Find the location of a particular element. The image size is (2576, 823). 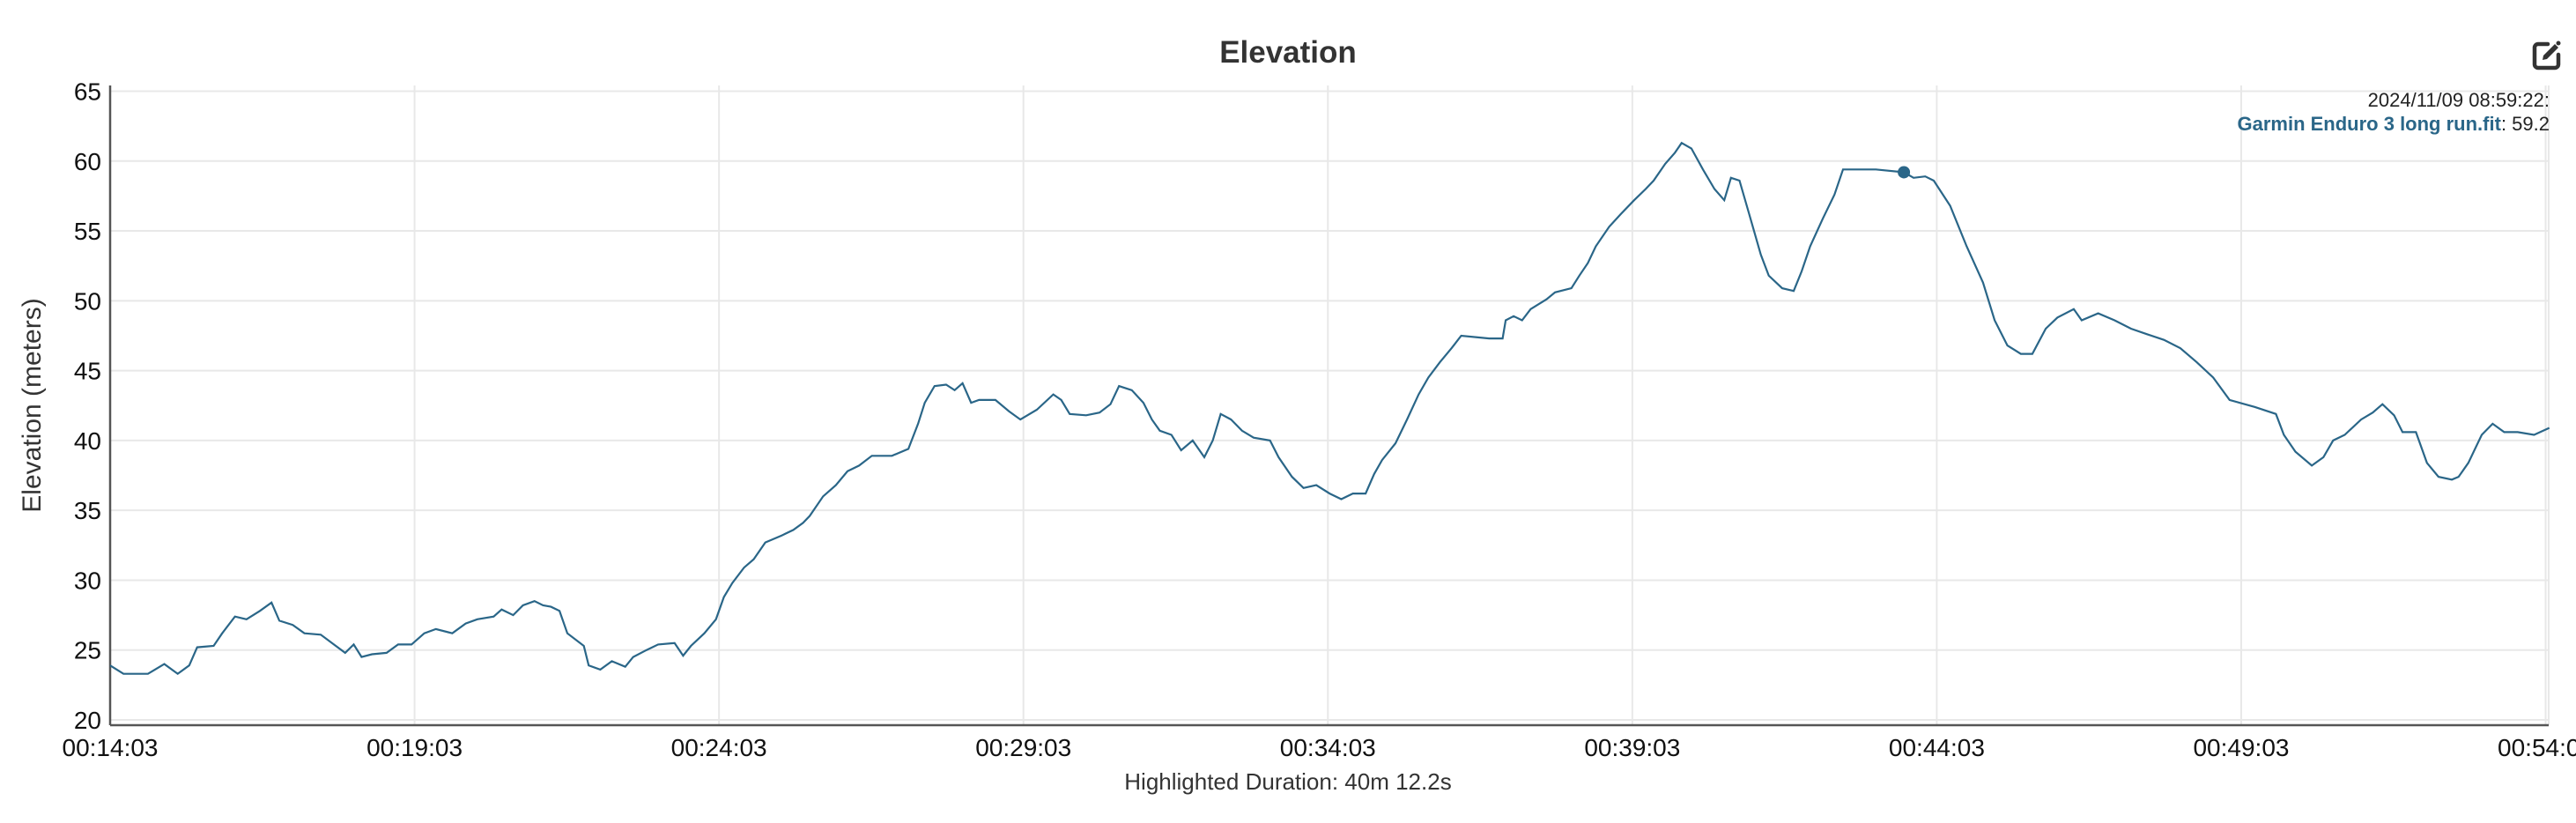

legend-series-row: Garmin Enduro 3 long run.fit: 59.2 is located at coordinates (2394, 124).